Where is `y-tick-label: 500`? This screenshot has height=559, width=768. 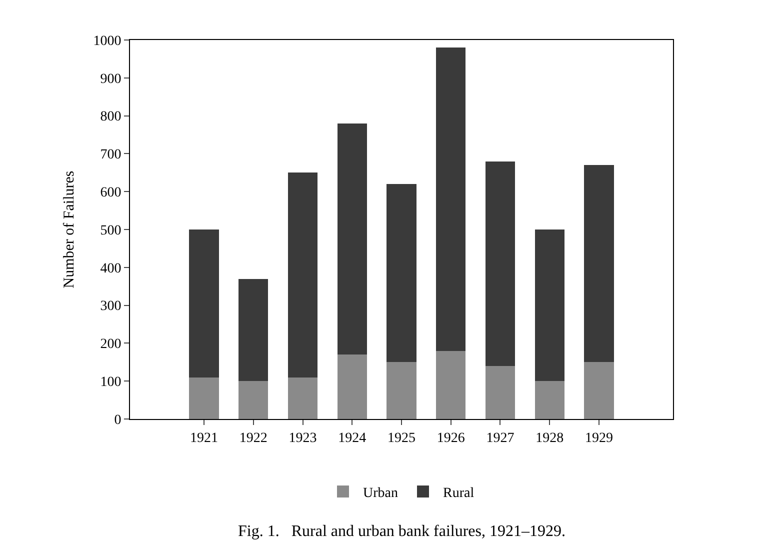
y-tick-label: 500 is located at coordinates (111, 230).